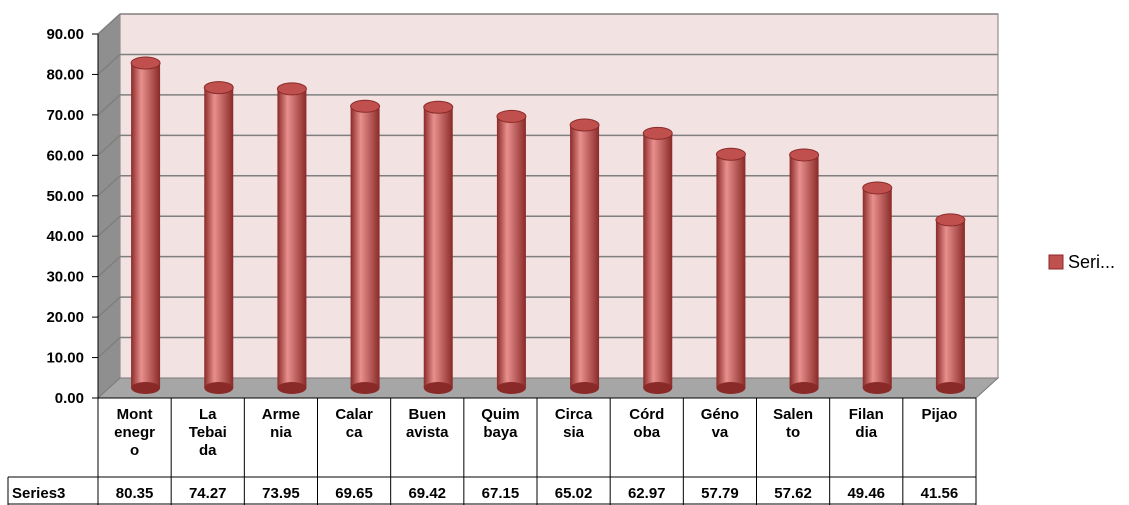 Image resolution: width=1129 pixels, height=505 pixels. What do you see at coordinates (135, 414) in the screenshot?
I see `category-label: Mont` at bounding box center [135, 414].